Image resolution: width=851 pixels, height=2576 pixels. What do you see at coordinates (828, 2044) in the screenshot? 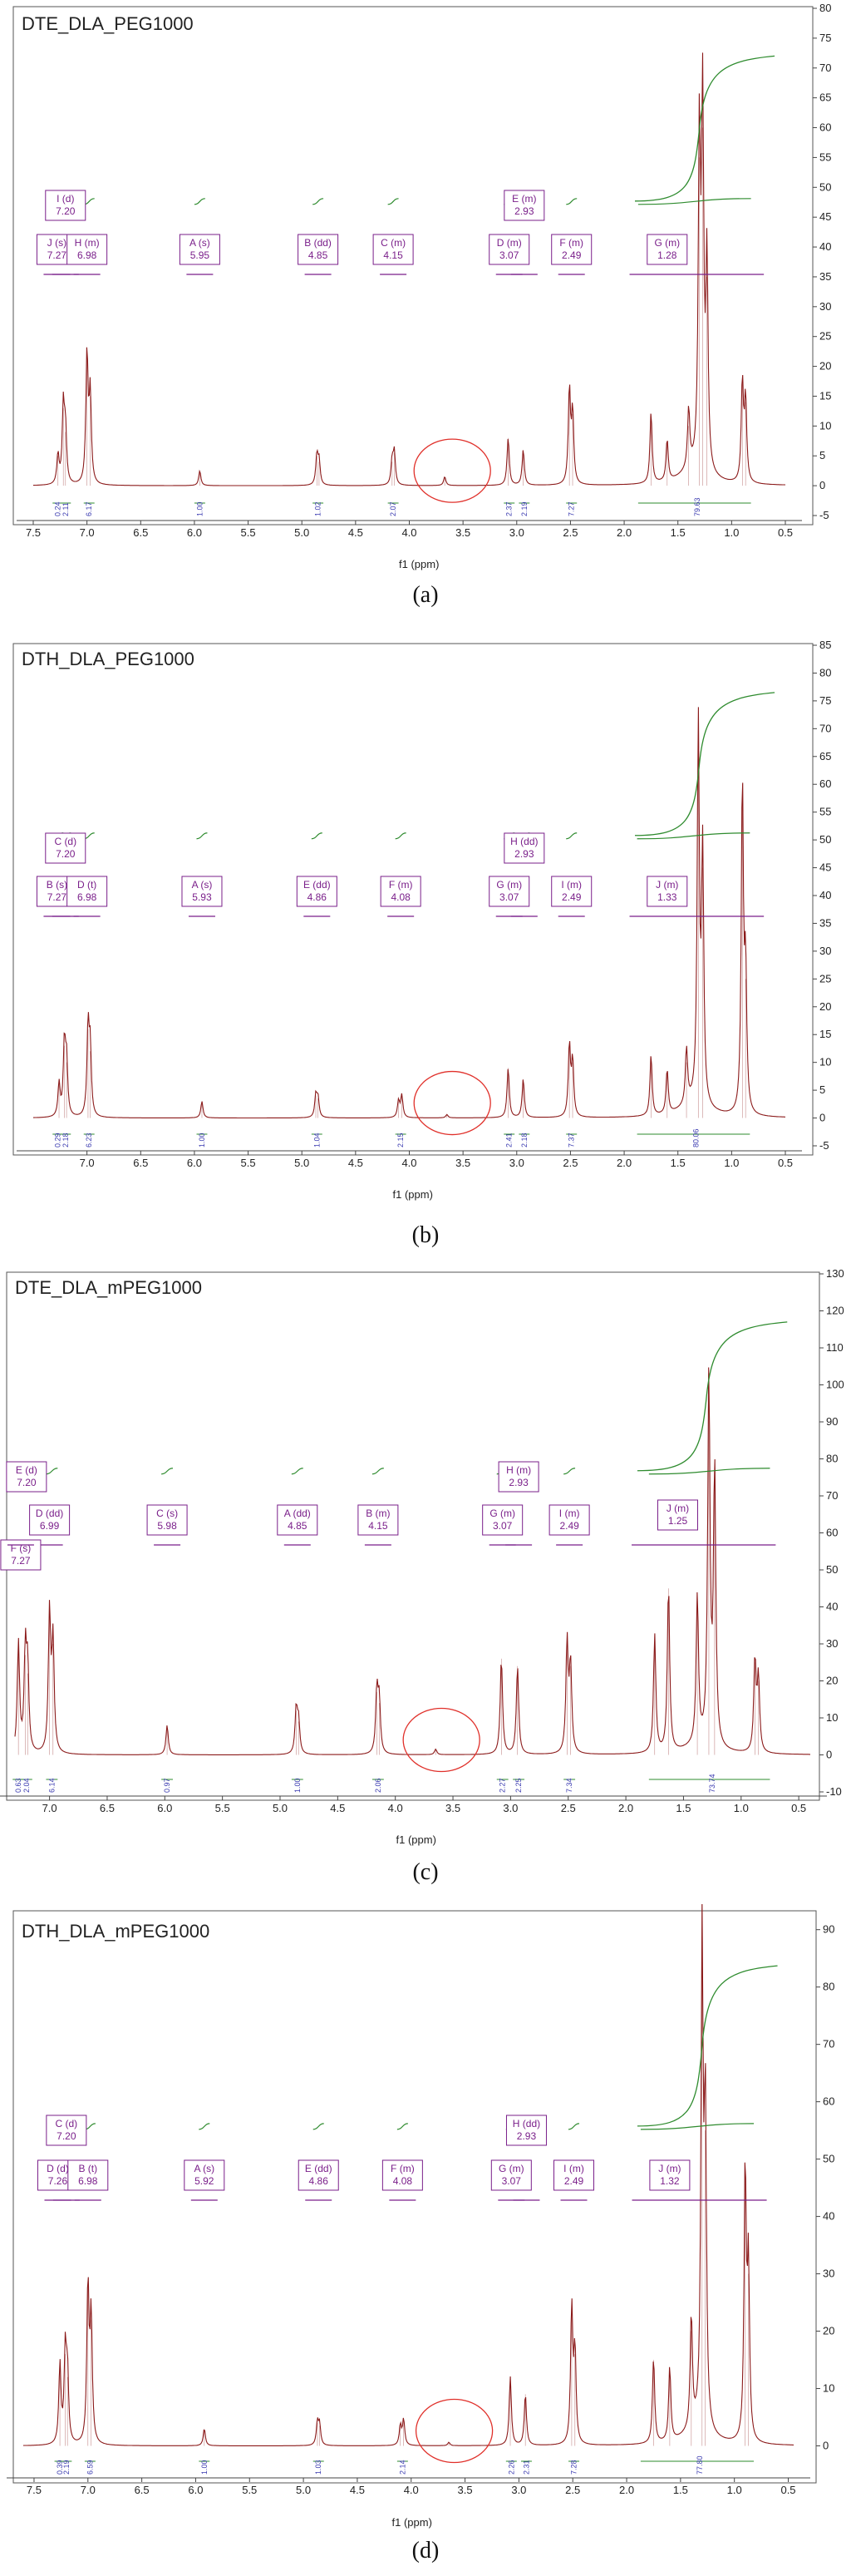
I see `y-tick-label: 70` at bounding box center [828, 2044].